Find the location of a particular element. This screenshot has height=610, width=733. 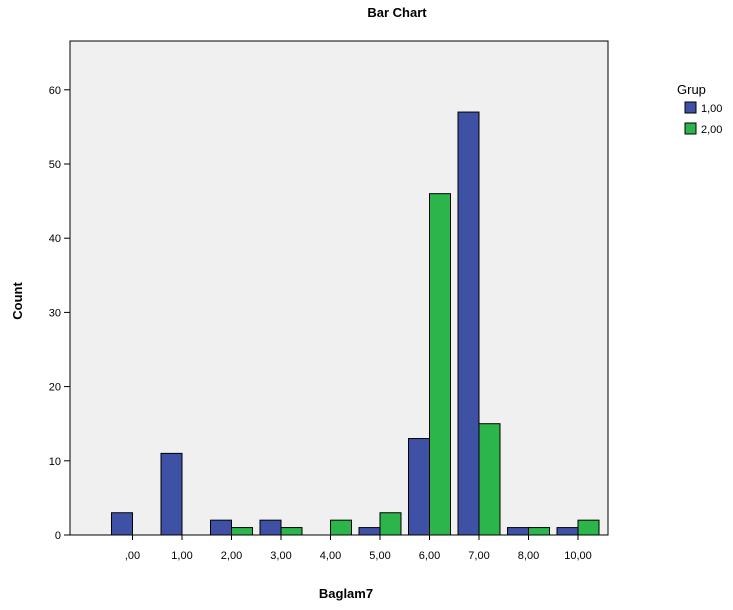

x-tick-label: 10,00 is located at coordinates (578, 556).